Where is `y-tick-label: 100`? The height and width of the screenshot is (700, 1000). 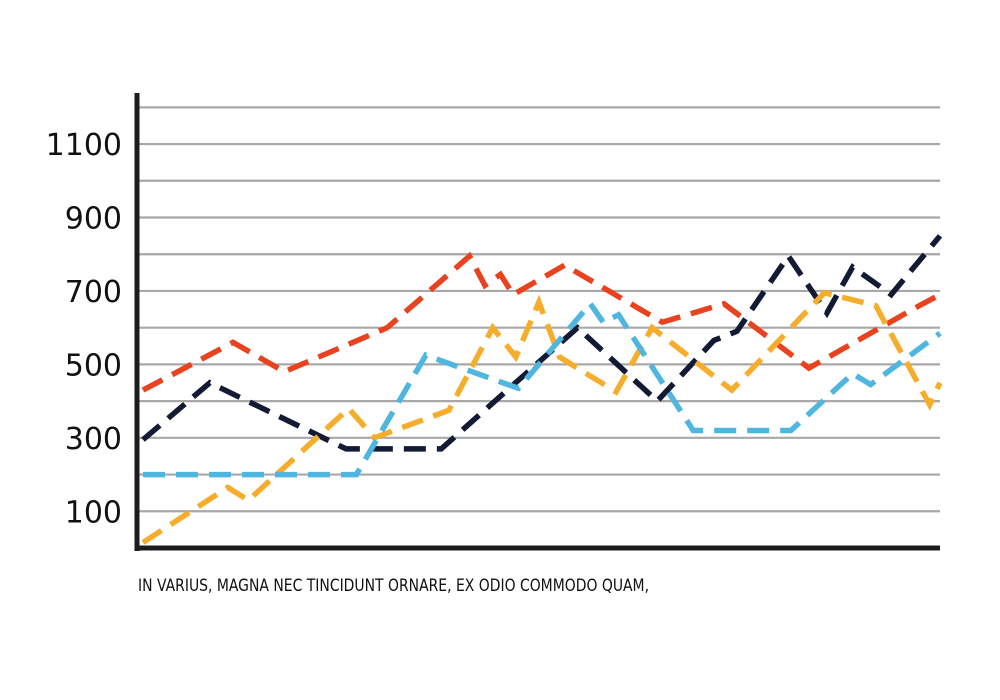
y-tick-label: 100 is located at coordinates (93, 512).